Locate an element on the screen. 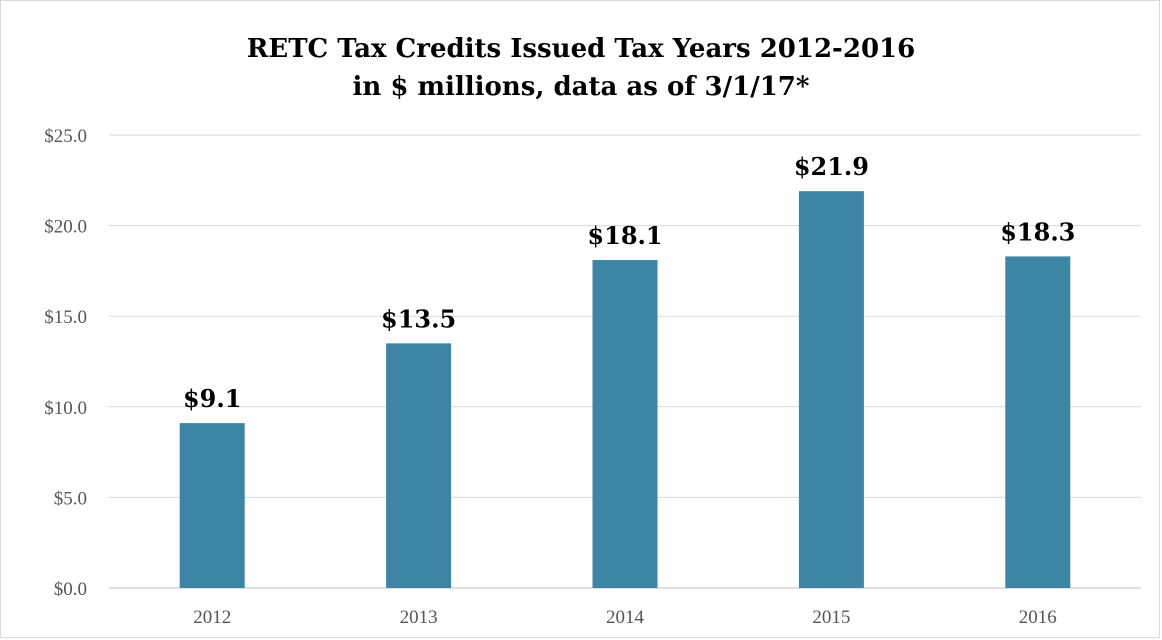  bar-2014 is located at coordinates (625, 424).